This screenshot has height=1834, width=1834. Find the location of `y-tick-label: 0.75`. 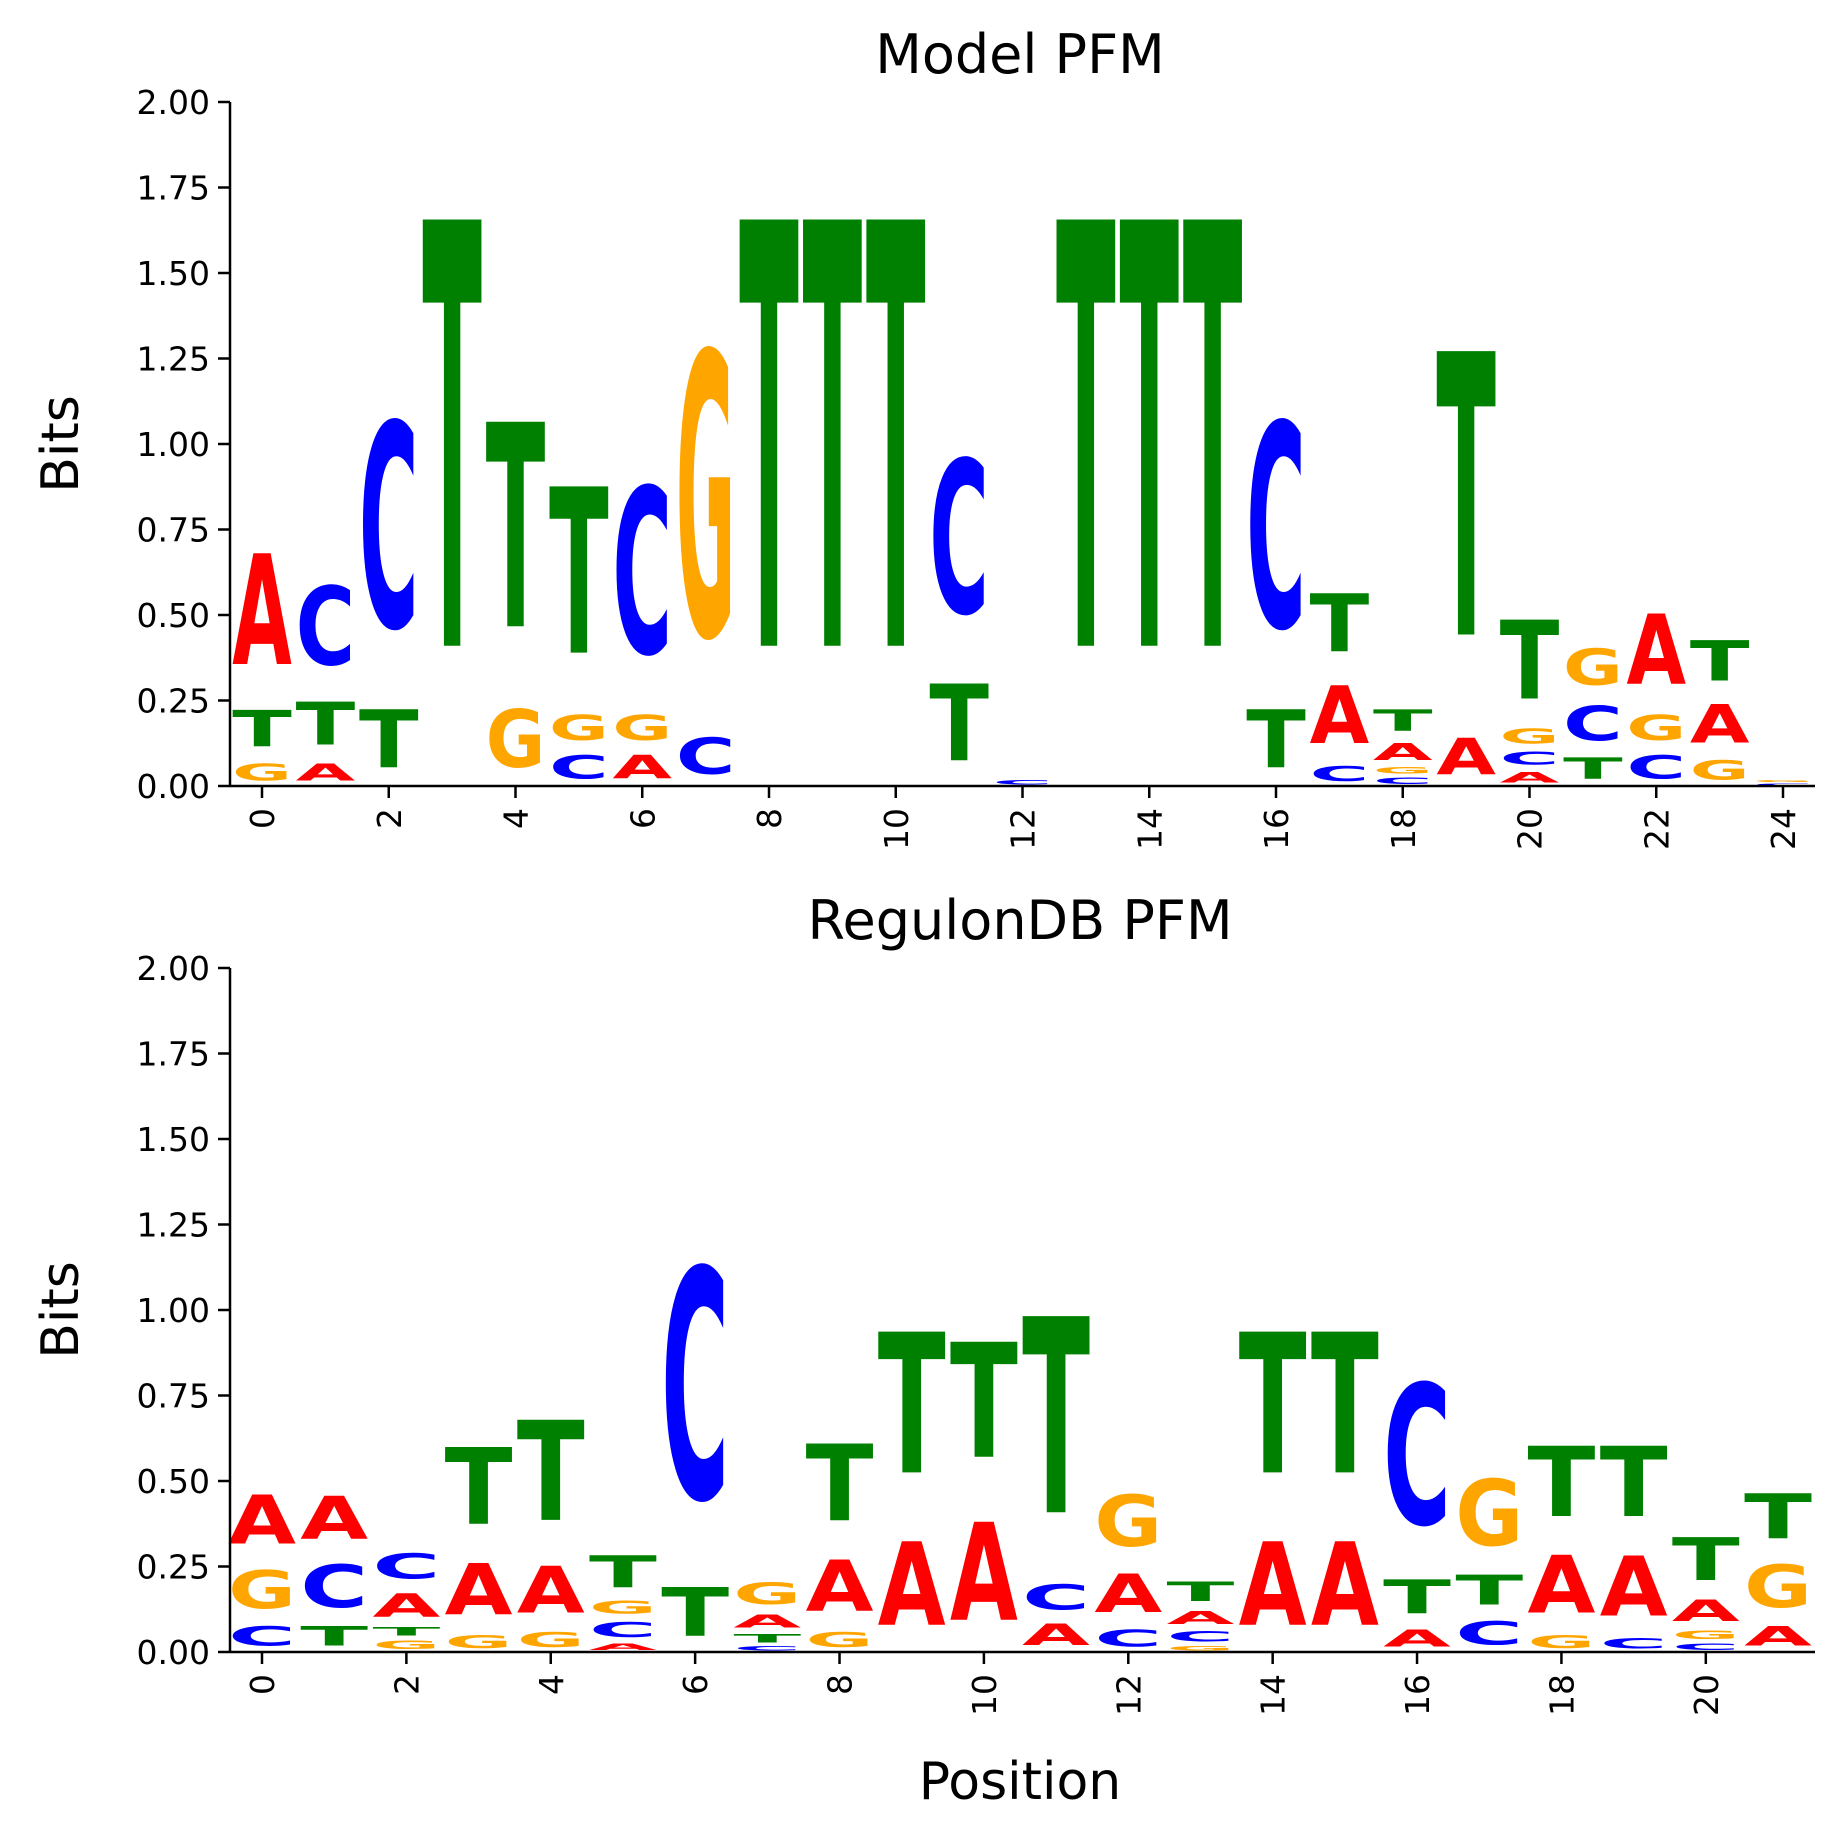

y-tick-label: 0.75 is located at coordinates (173, 1396).